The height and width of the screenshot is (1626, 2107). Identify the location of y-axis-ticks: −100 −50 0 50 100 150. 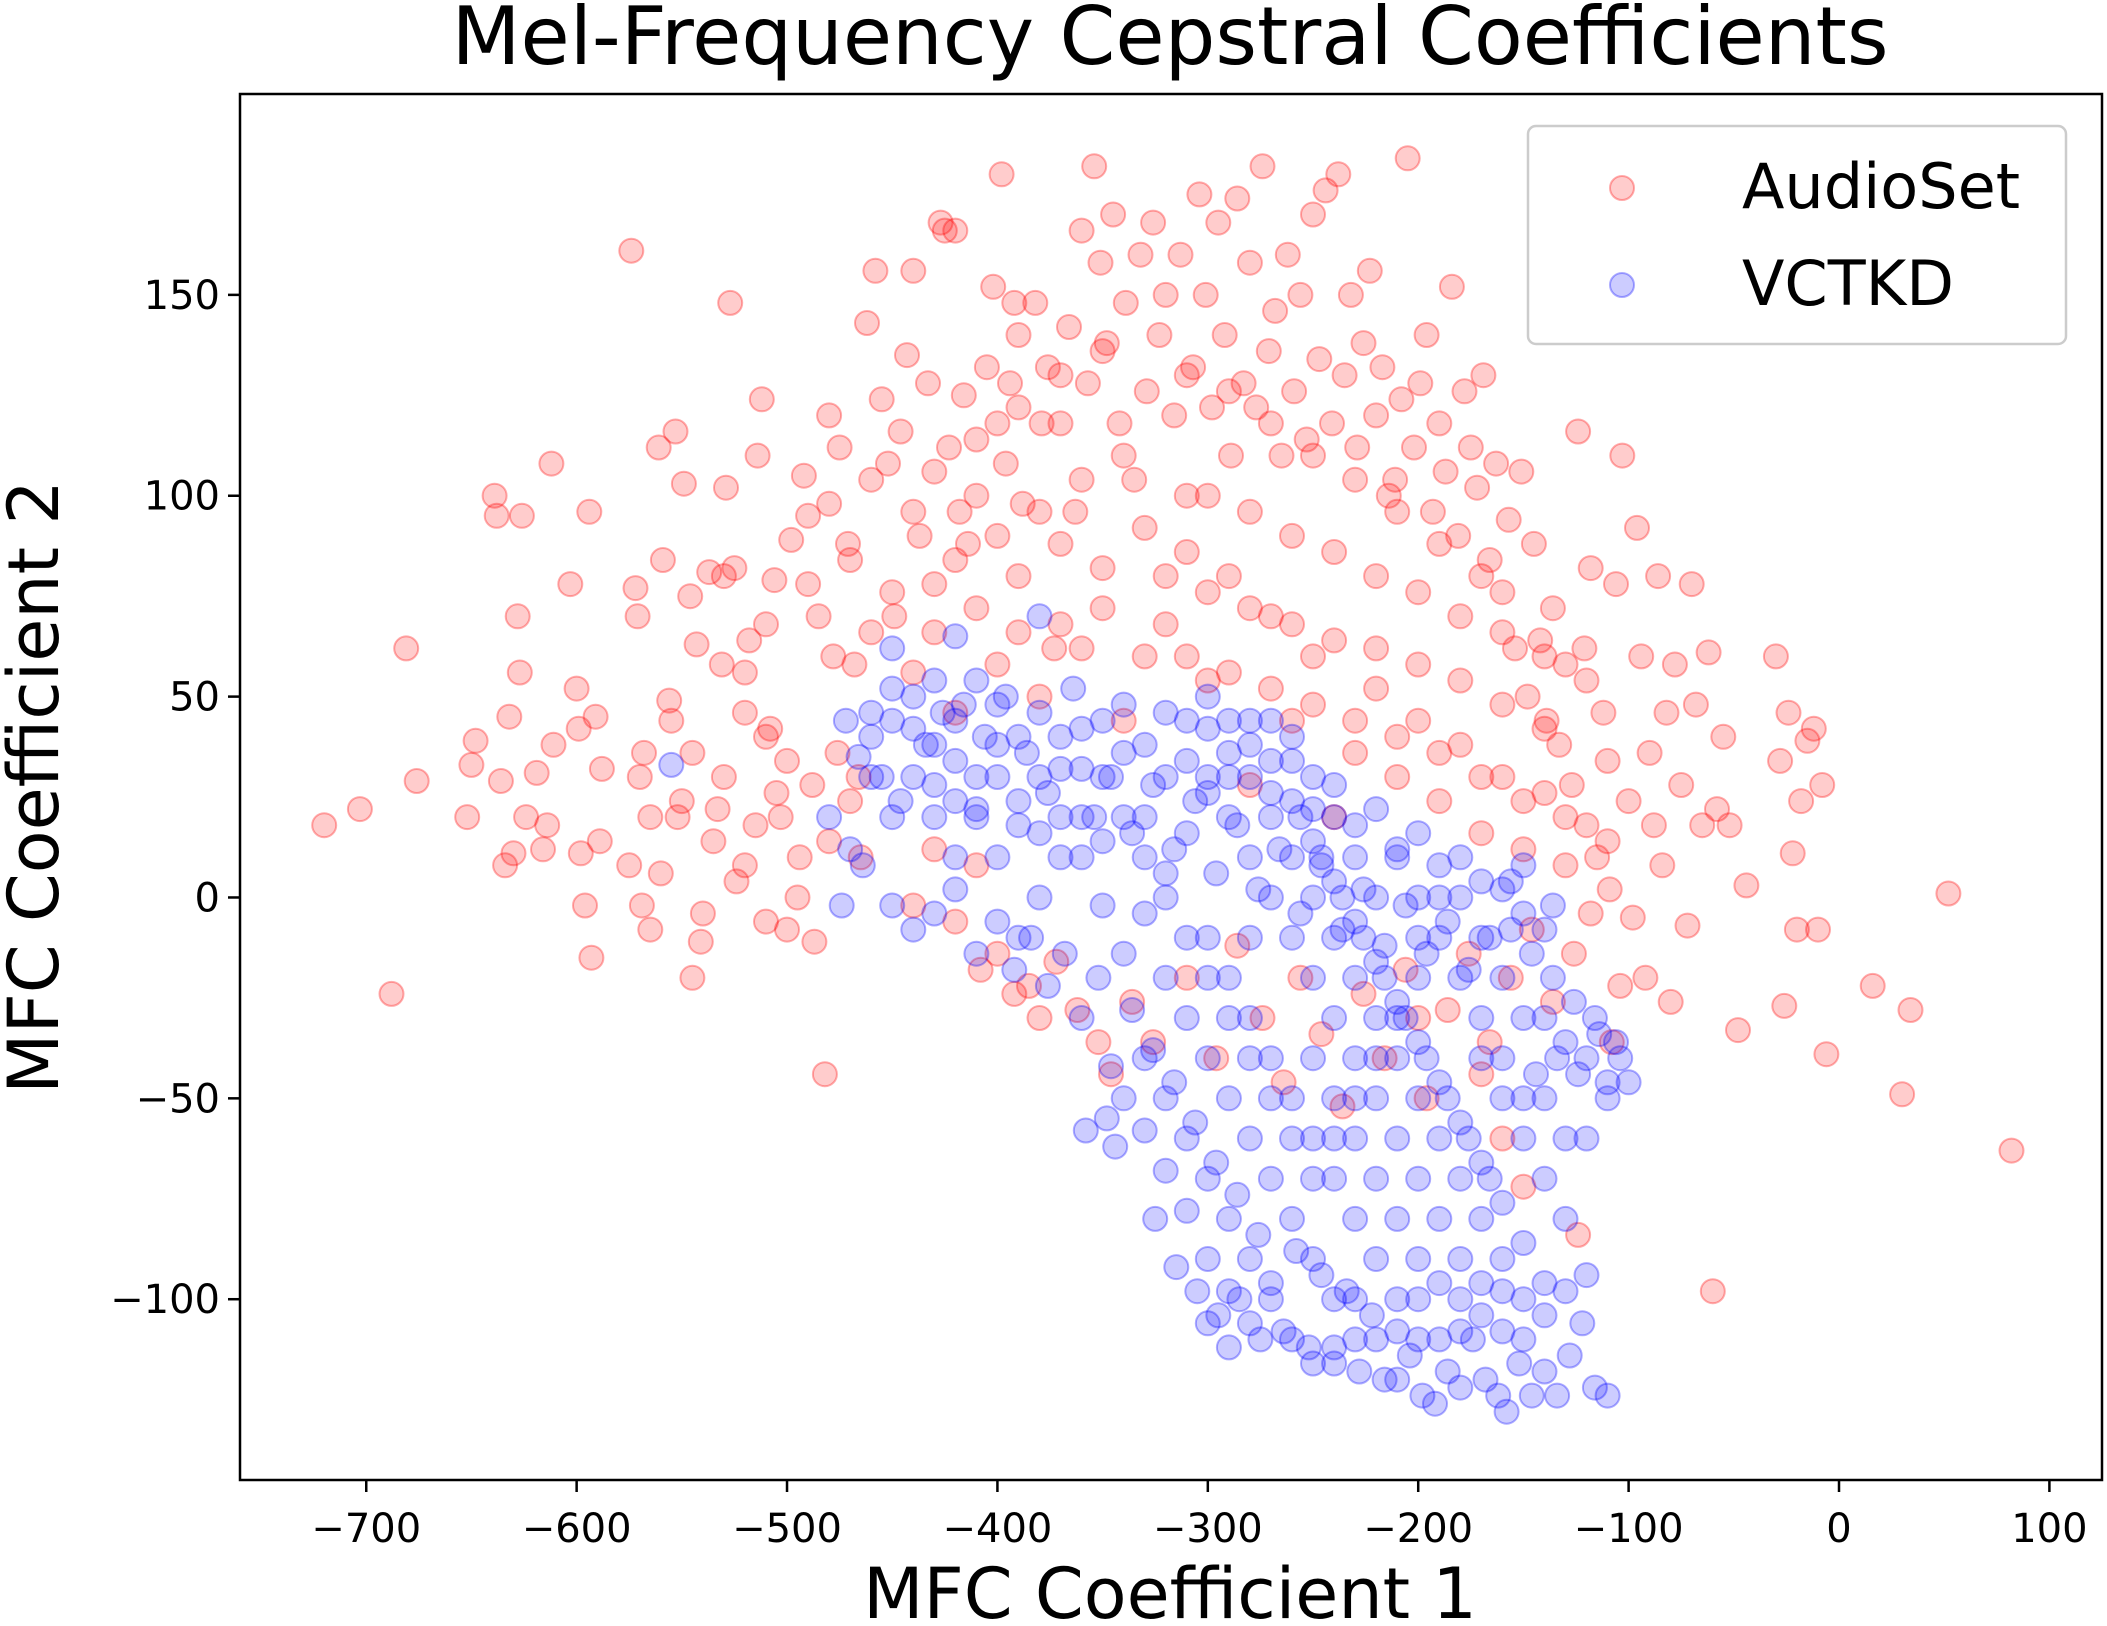
(175, 798).